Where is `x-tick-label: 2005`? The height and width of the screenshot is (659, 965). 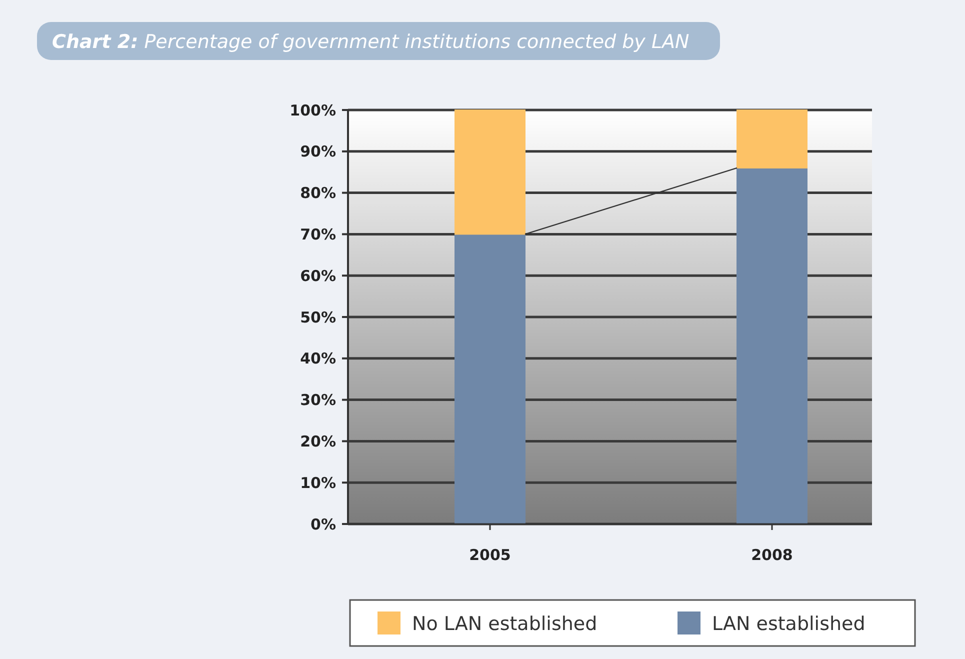
x-tick-label: 2005 is located at coordinates (490, 555).